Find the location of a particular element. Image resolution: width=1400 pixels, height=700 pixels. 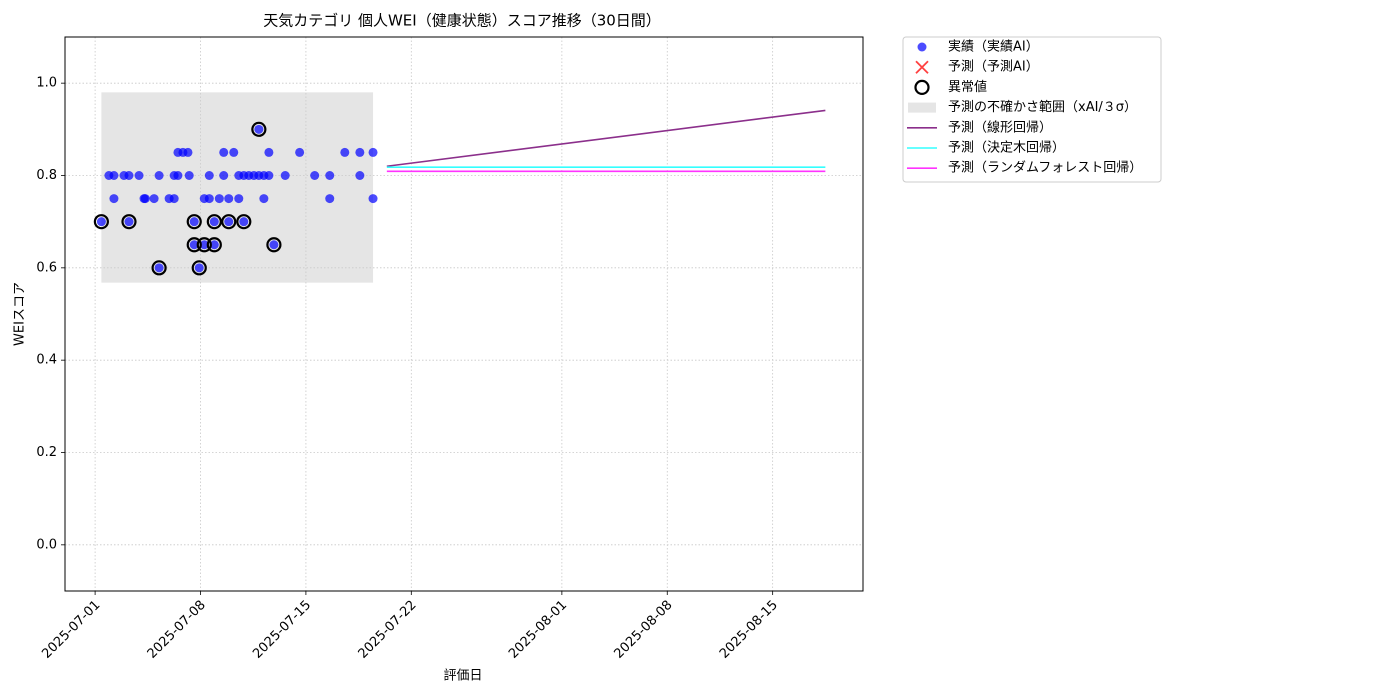

x-marker-stroke is located at coordinates (922, 67).